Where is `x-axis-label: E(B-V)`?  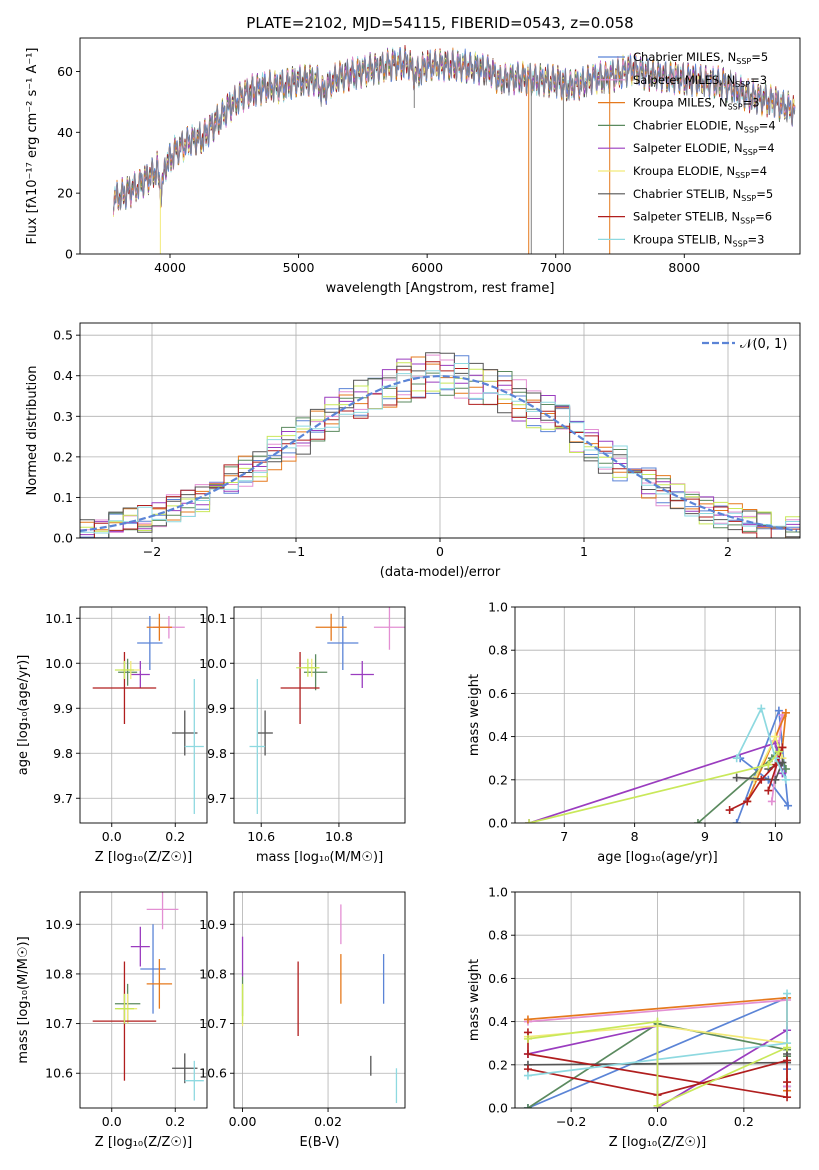
x-axis-label: E(B-V) is located at coordinates (319, 1142).